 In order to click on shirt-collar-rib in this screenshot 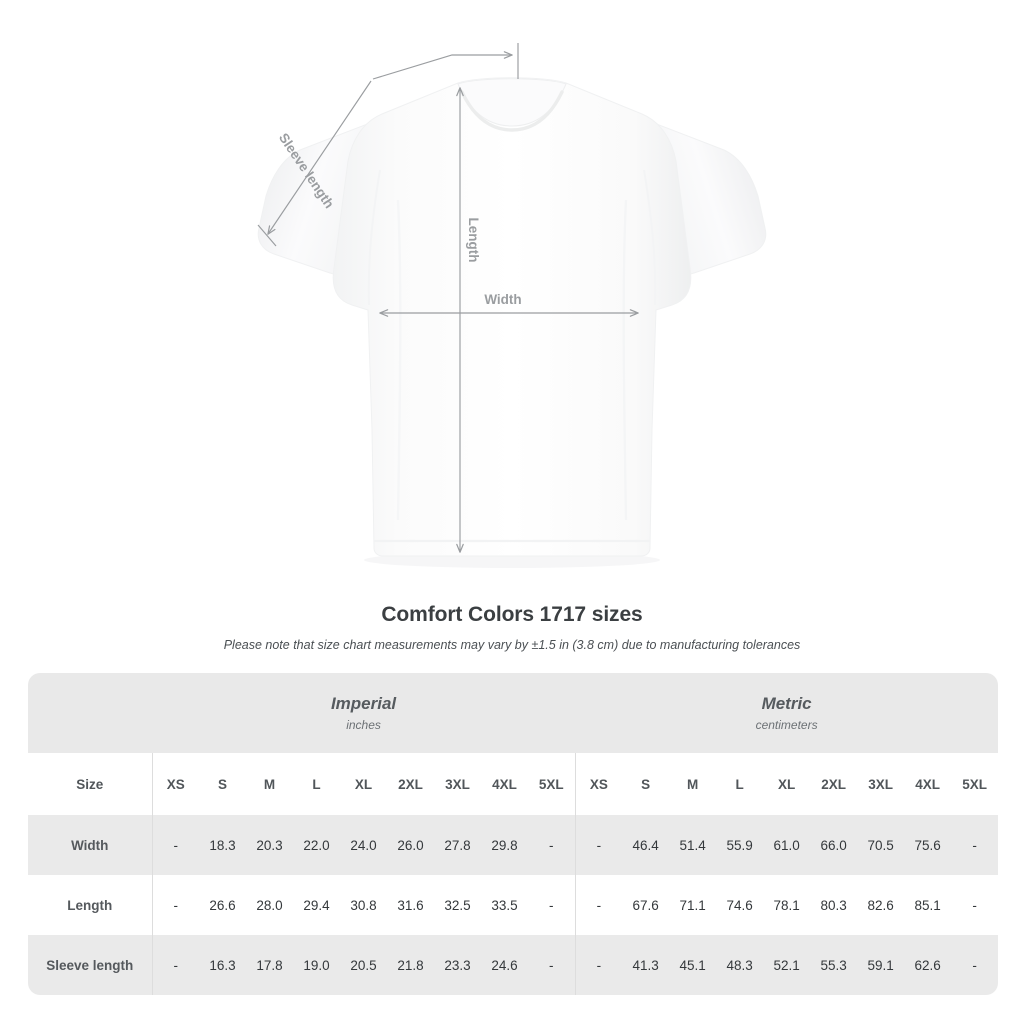, I will do `click(512, 111)`.